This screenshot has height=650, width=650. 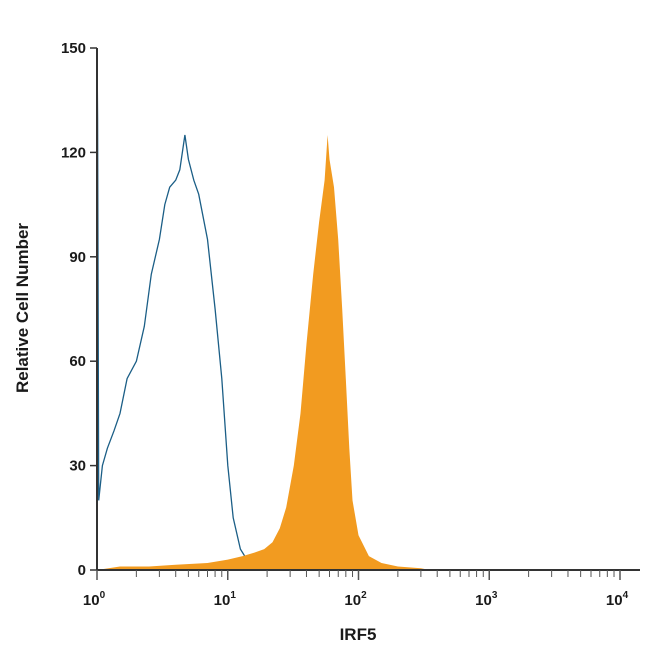 I want to click on x-tick-label: 10², so click(x=355, y=599).